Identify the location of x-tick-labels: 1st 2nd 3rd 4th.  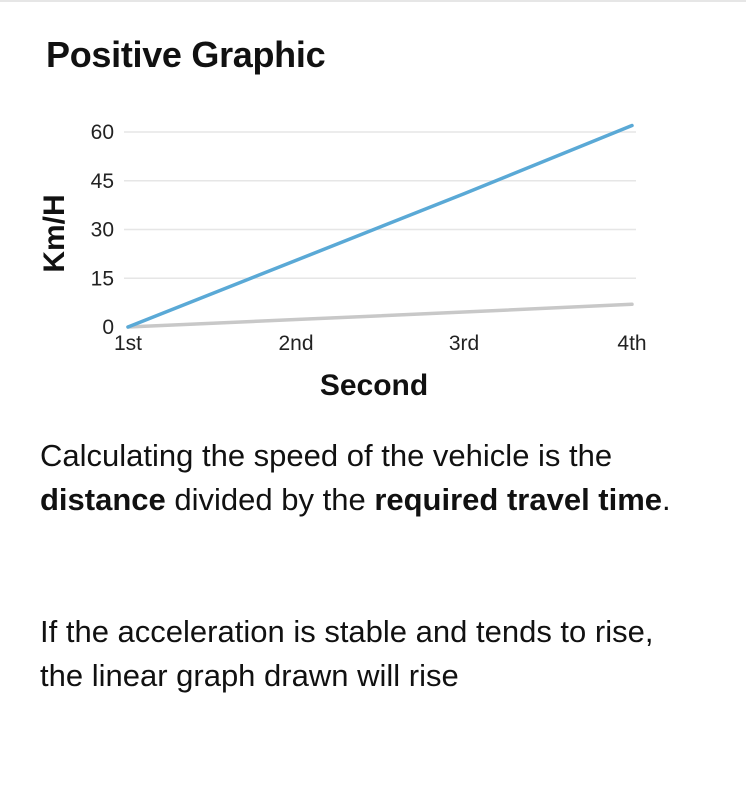
(380, 343).